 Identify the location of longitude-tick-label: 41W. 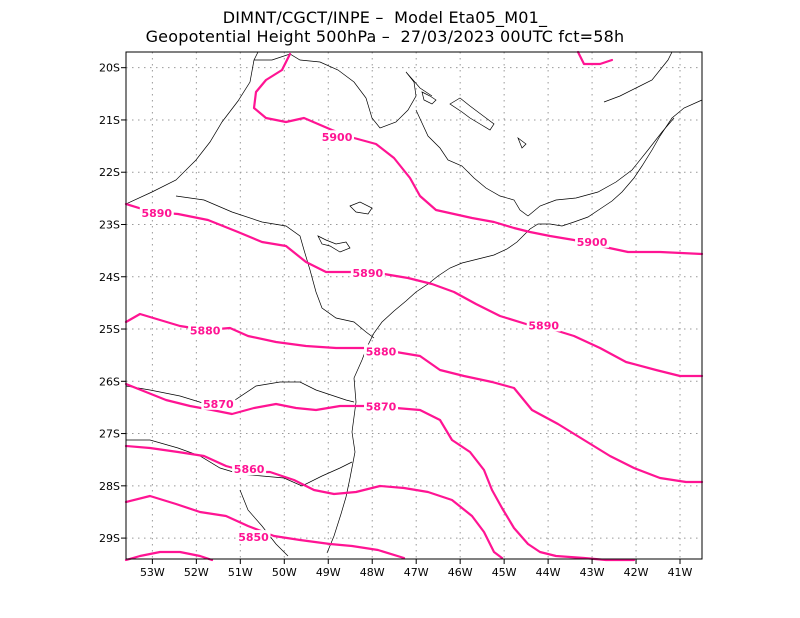
(680, 572).